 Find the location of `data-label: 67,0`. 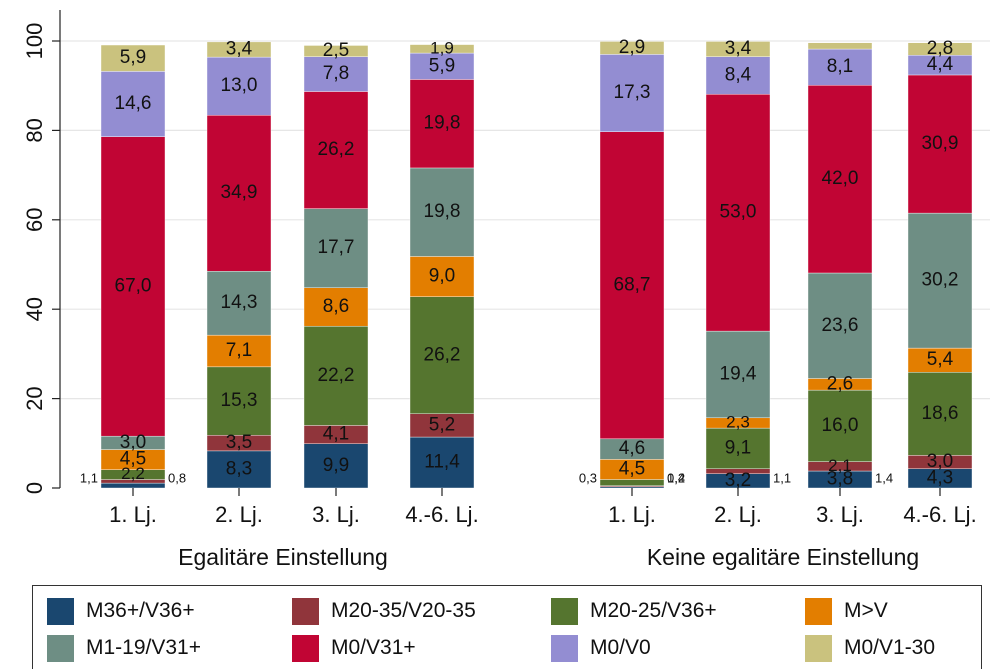

data-label: 67,0 is located at coordinates (133, 285).